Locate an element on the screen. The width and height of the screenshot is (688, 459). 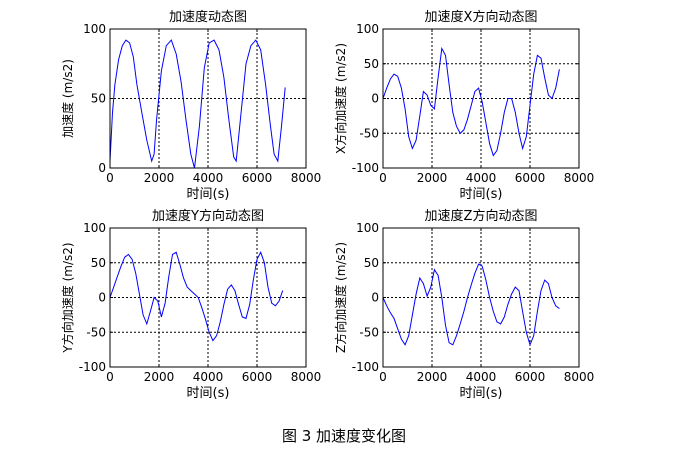
subplot-title: 加速度Z方向动态图 is located at coordinates (481, 216).